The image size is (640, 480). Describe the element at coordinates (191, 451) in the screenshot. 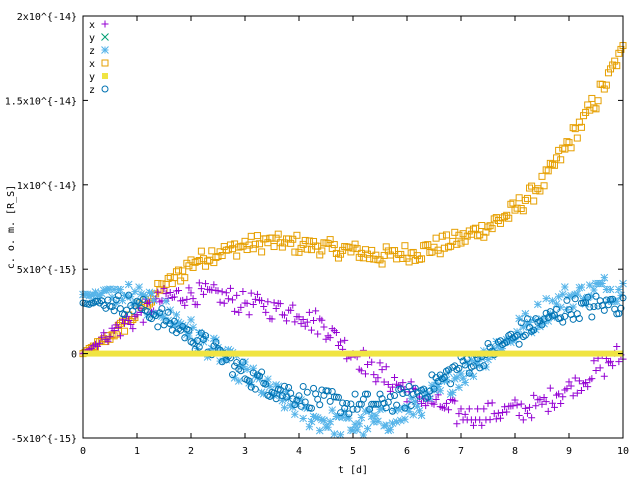

I see `x-tick-label: 2` at that location.